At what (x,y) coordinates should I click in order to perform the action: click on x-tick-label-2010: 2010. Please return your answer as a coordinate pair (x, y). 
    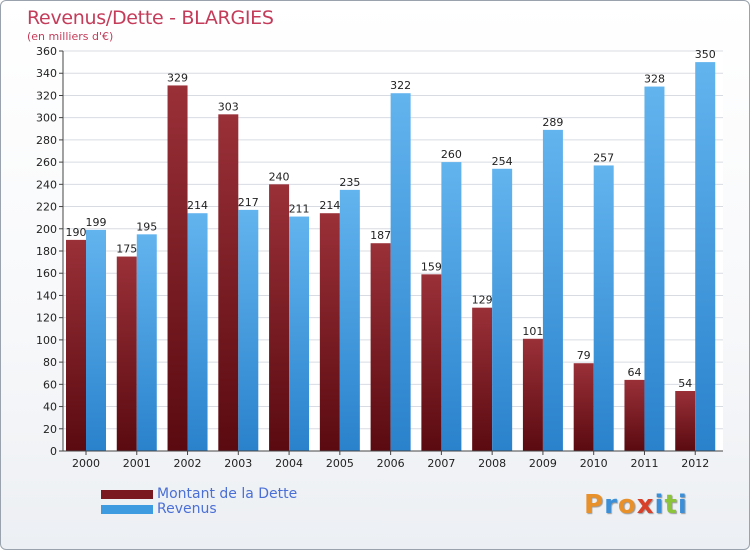
    Looking at the image, I should click on (594, 463).